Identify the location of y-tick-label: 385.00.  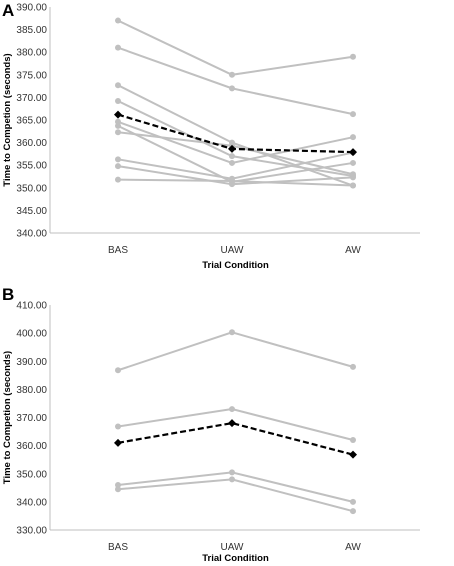
(31, 30).